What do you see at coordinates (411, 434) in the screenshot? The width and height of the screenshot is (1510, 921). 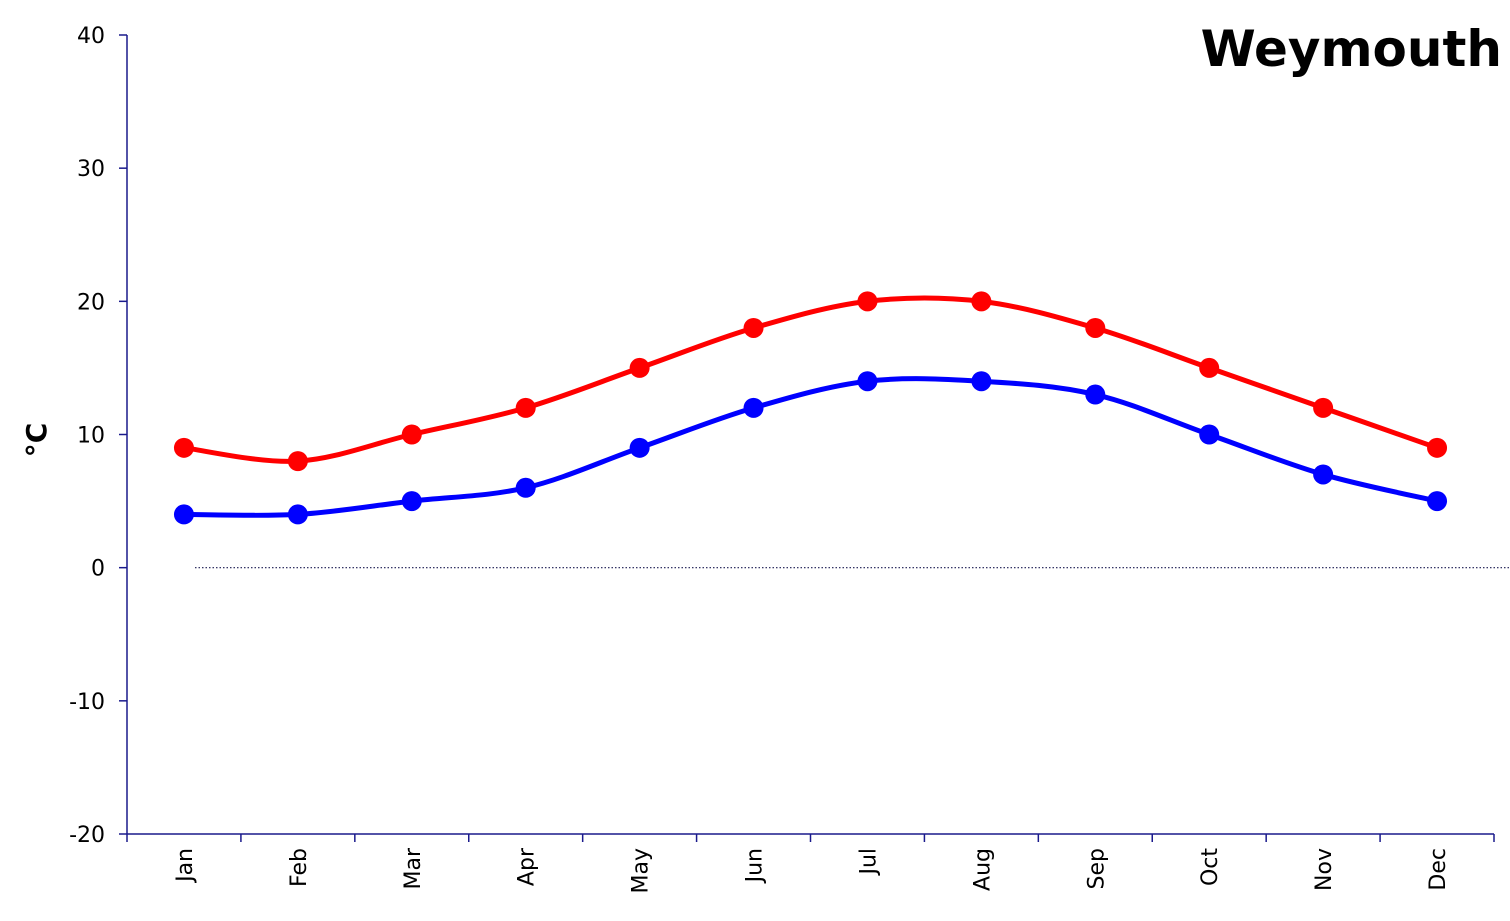 I see `series-0-point-mar` at bounding box center [411, 434].